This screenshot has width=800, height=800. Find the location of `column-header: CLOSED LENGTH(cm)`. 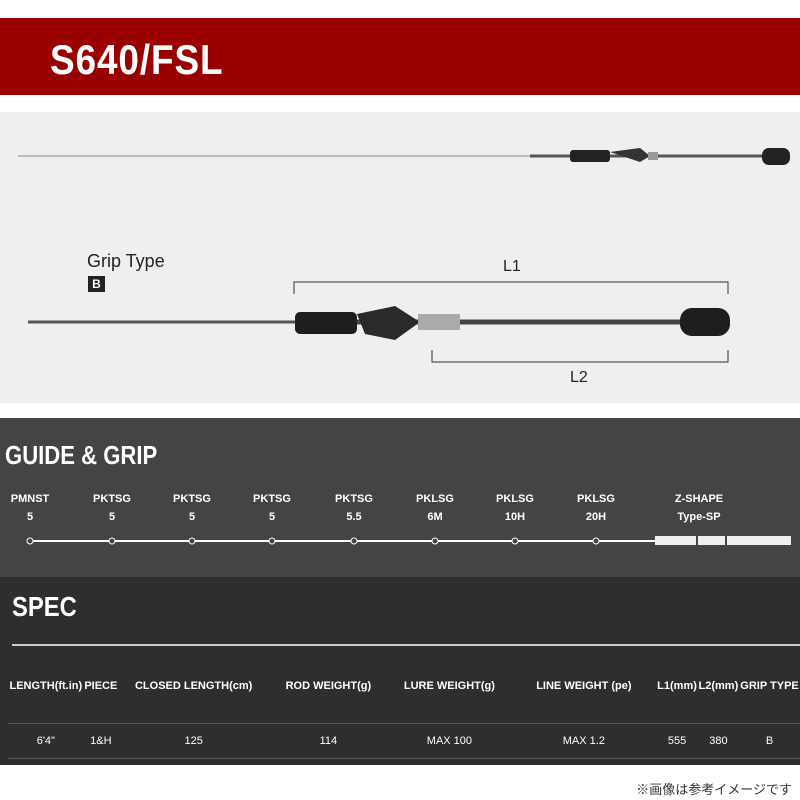

column-header: CLOSED LENGTH(cm) is located at coordinates (194, 687).